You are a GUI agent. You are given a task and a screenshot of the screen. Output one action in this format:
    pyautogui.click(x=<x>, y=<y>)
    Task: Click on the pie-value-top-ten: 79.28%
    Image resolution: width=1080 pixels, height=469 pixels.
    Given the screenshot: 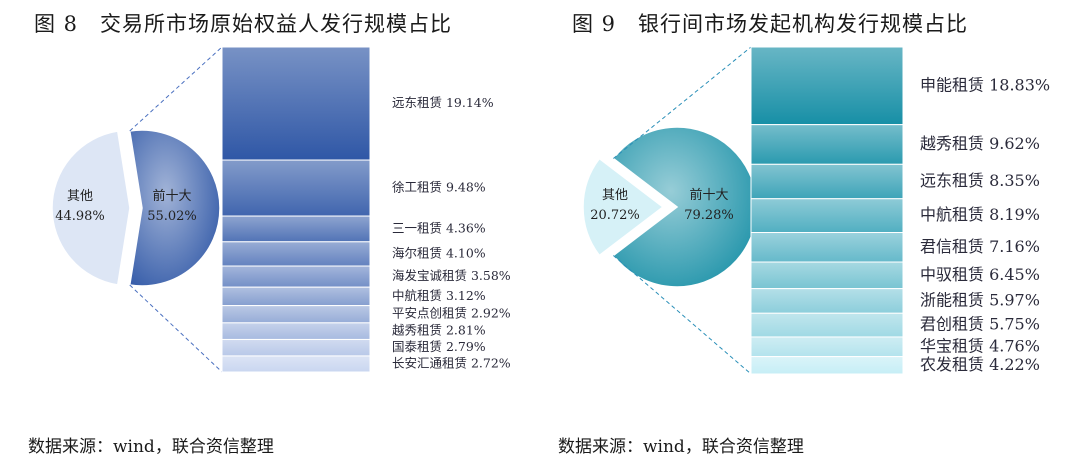 What is the action you would take?
    pyautogui.click(x=709, y=215)
    